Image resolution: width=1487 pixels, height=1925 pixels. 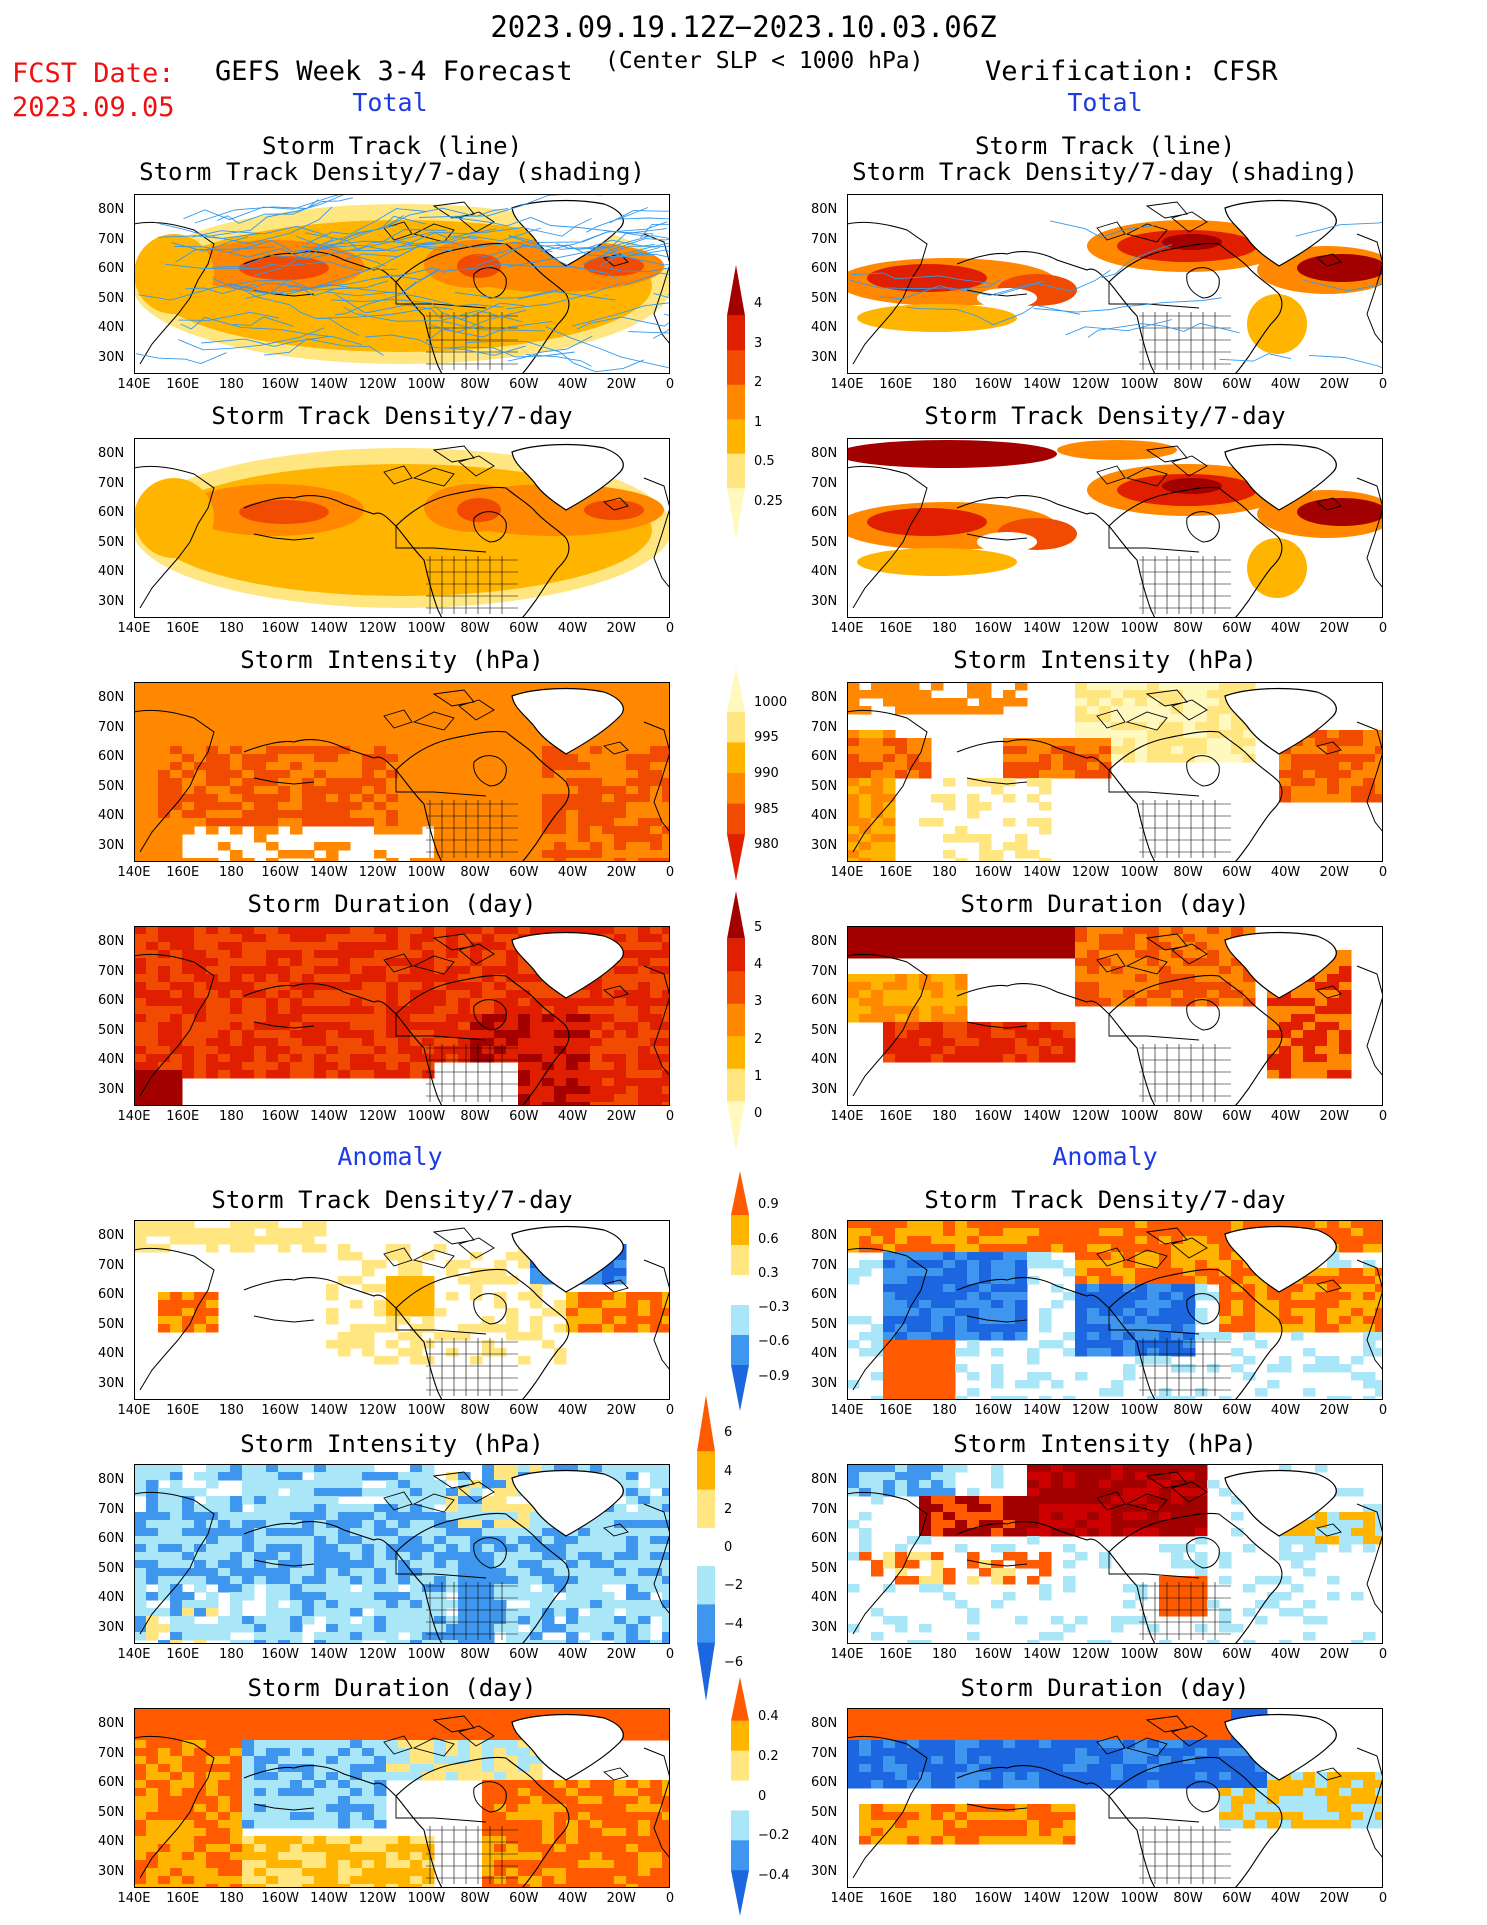 What do you see at coordinates (1105, 904) in the screenshot?
I see `title-duration-right: Storm Duration (day)` at bounding box center [1105, 904].